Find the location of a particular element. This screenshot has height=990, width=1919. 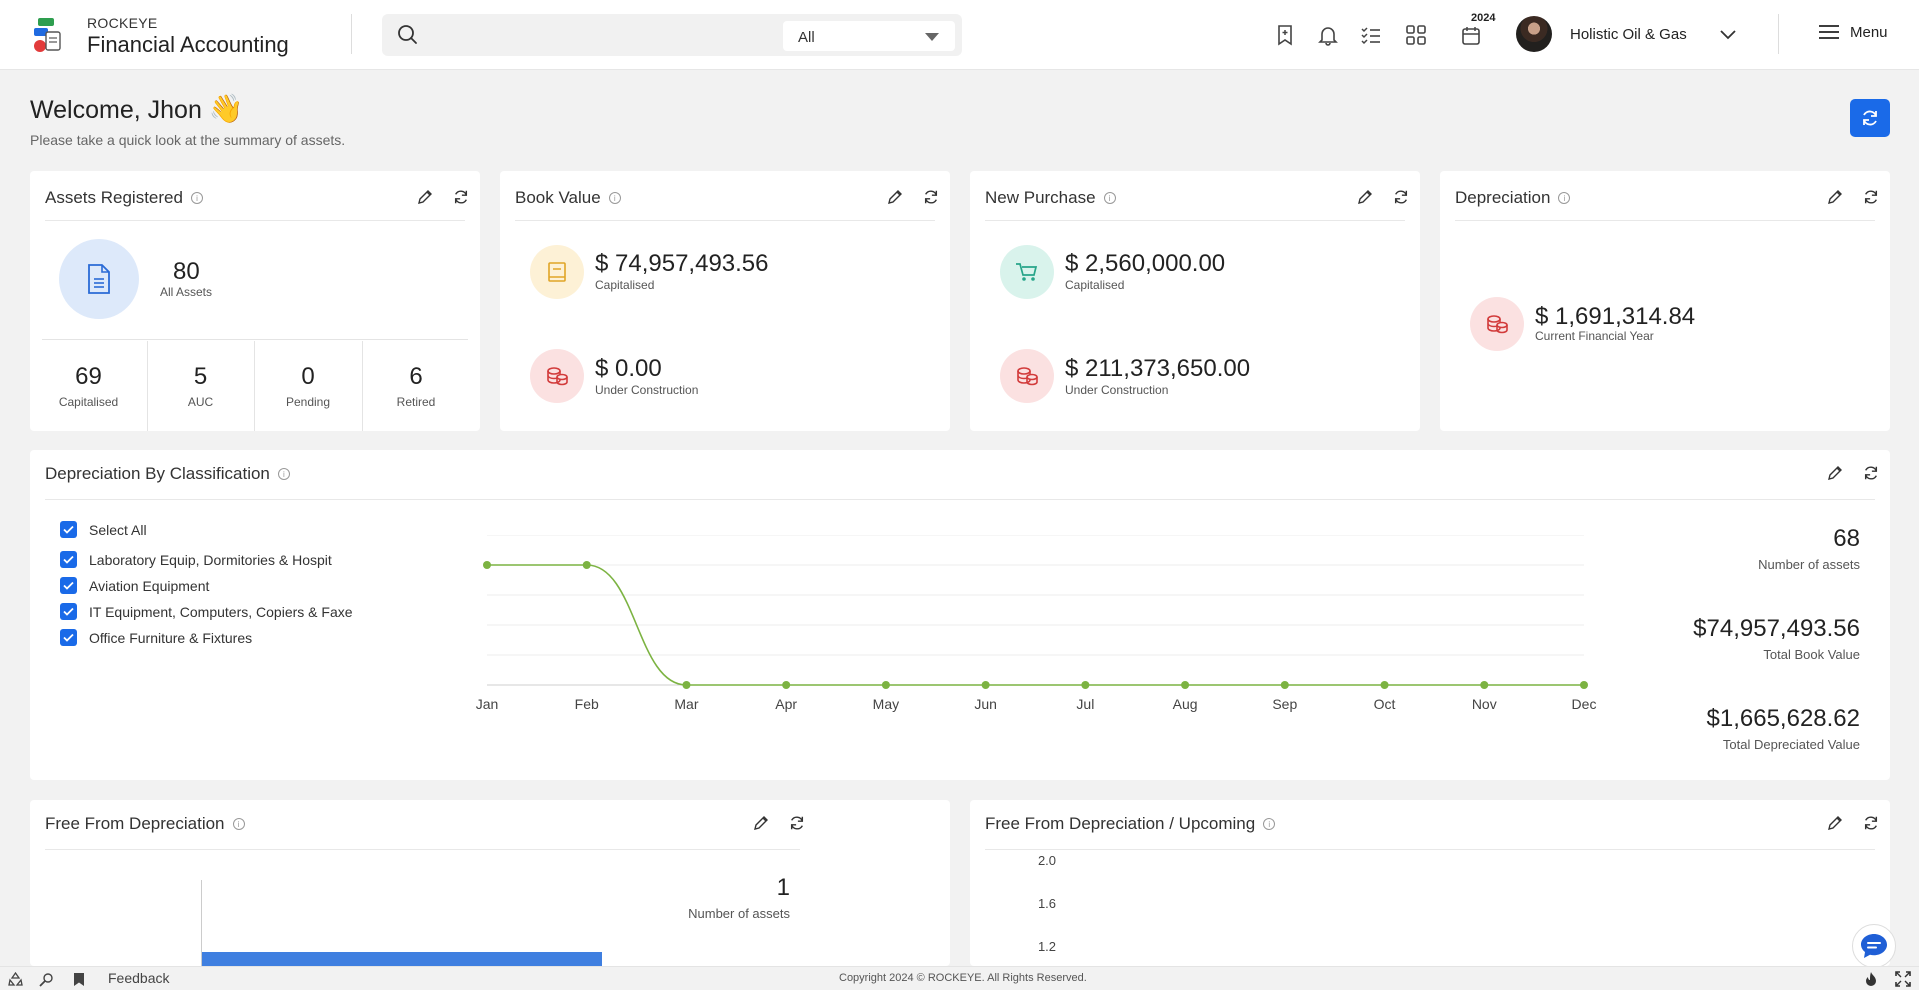

stat-label: Number of assets is located at coordinates (739, 913).